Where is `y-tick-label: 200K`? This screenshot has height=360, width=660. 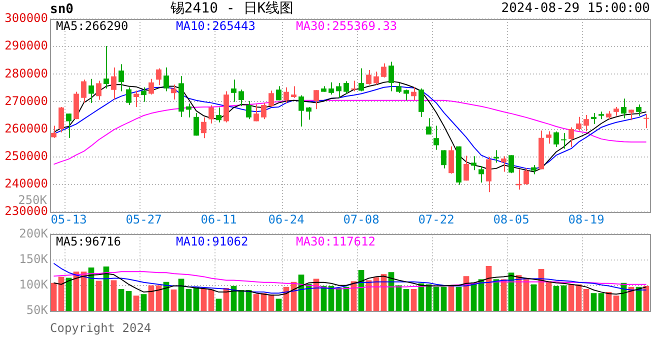 y-tick-label: 200K is located at coordinates (34, 233).